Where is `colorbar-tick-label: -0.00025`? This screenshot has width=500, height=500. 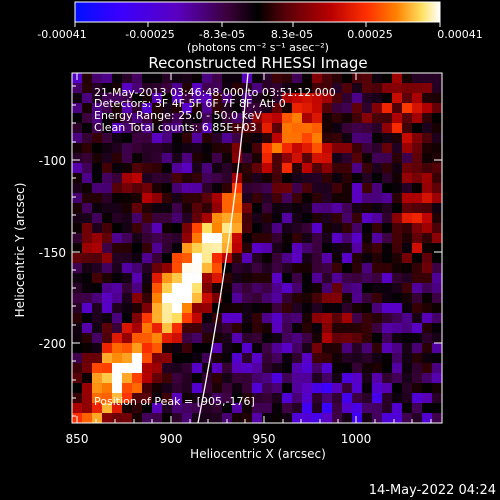 colorbar-tick-label: -0.00025 is located at coordinates (149, 34).